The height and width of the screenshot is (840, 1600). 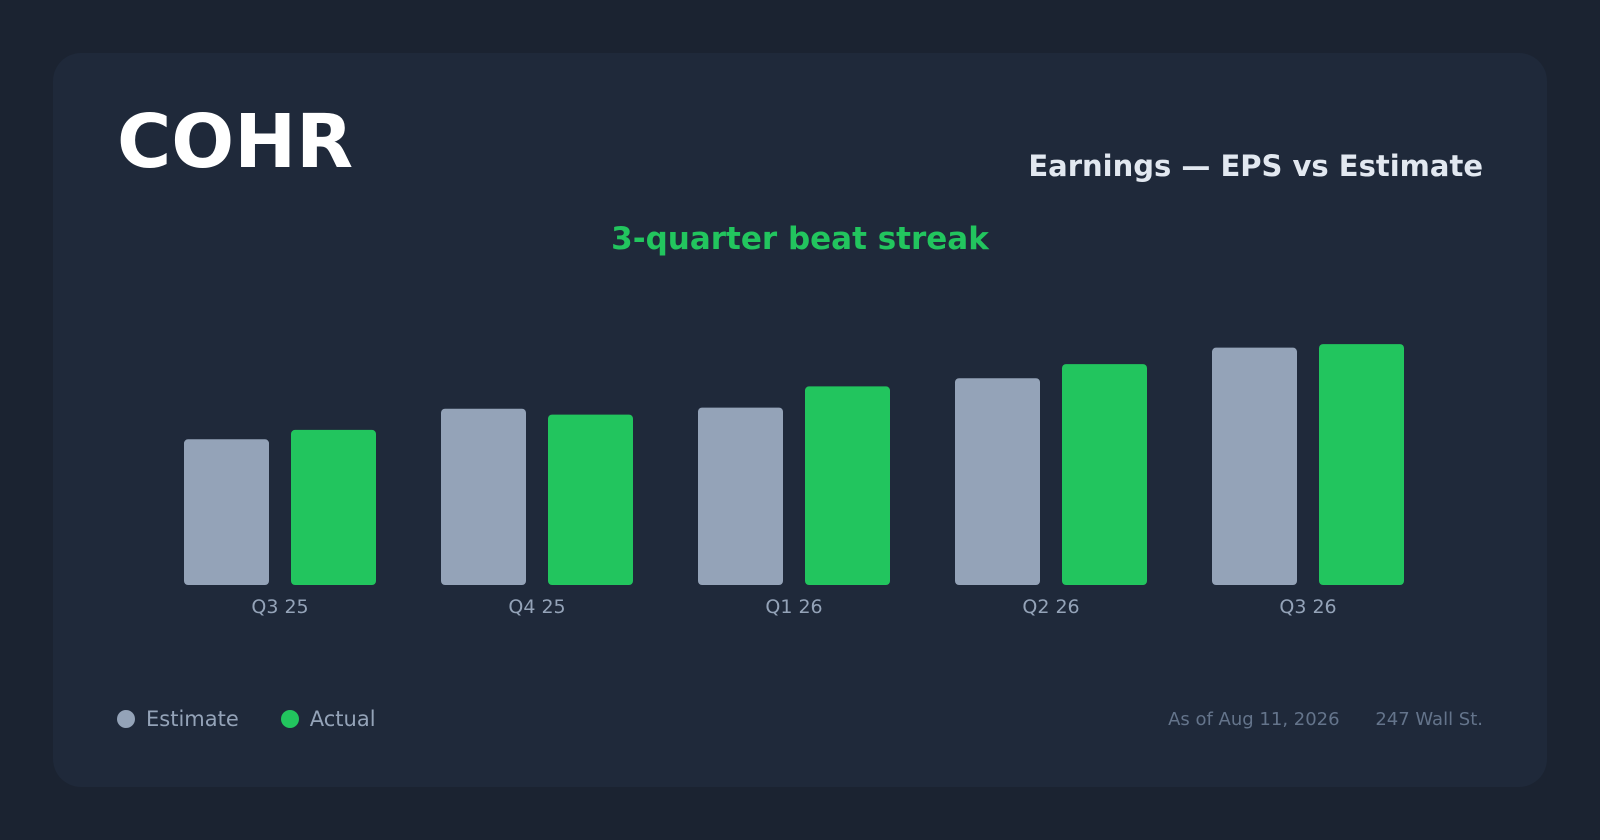 What do you see at coordinates (1254, 719) in the screenshot?
I see `as-of-date: As of Aug 11, 2026` at bounding box center [1254, 719].